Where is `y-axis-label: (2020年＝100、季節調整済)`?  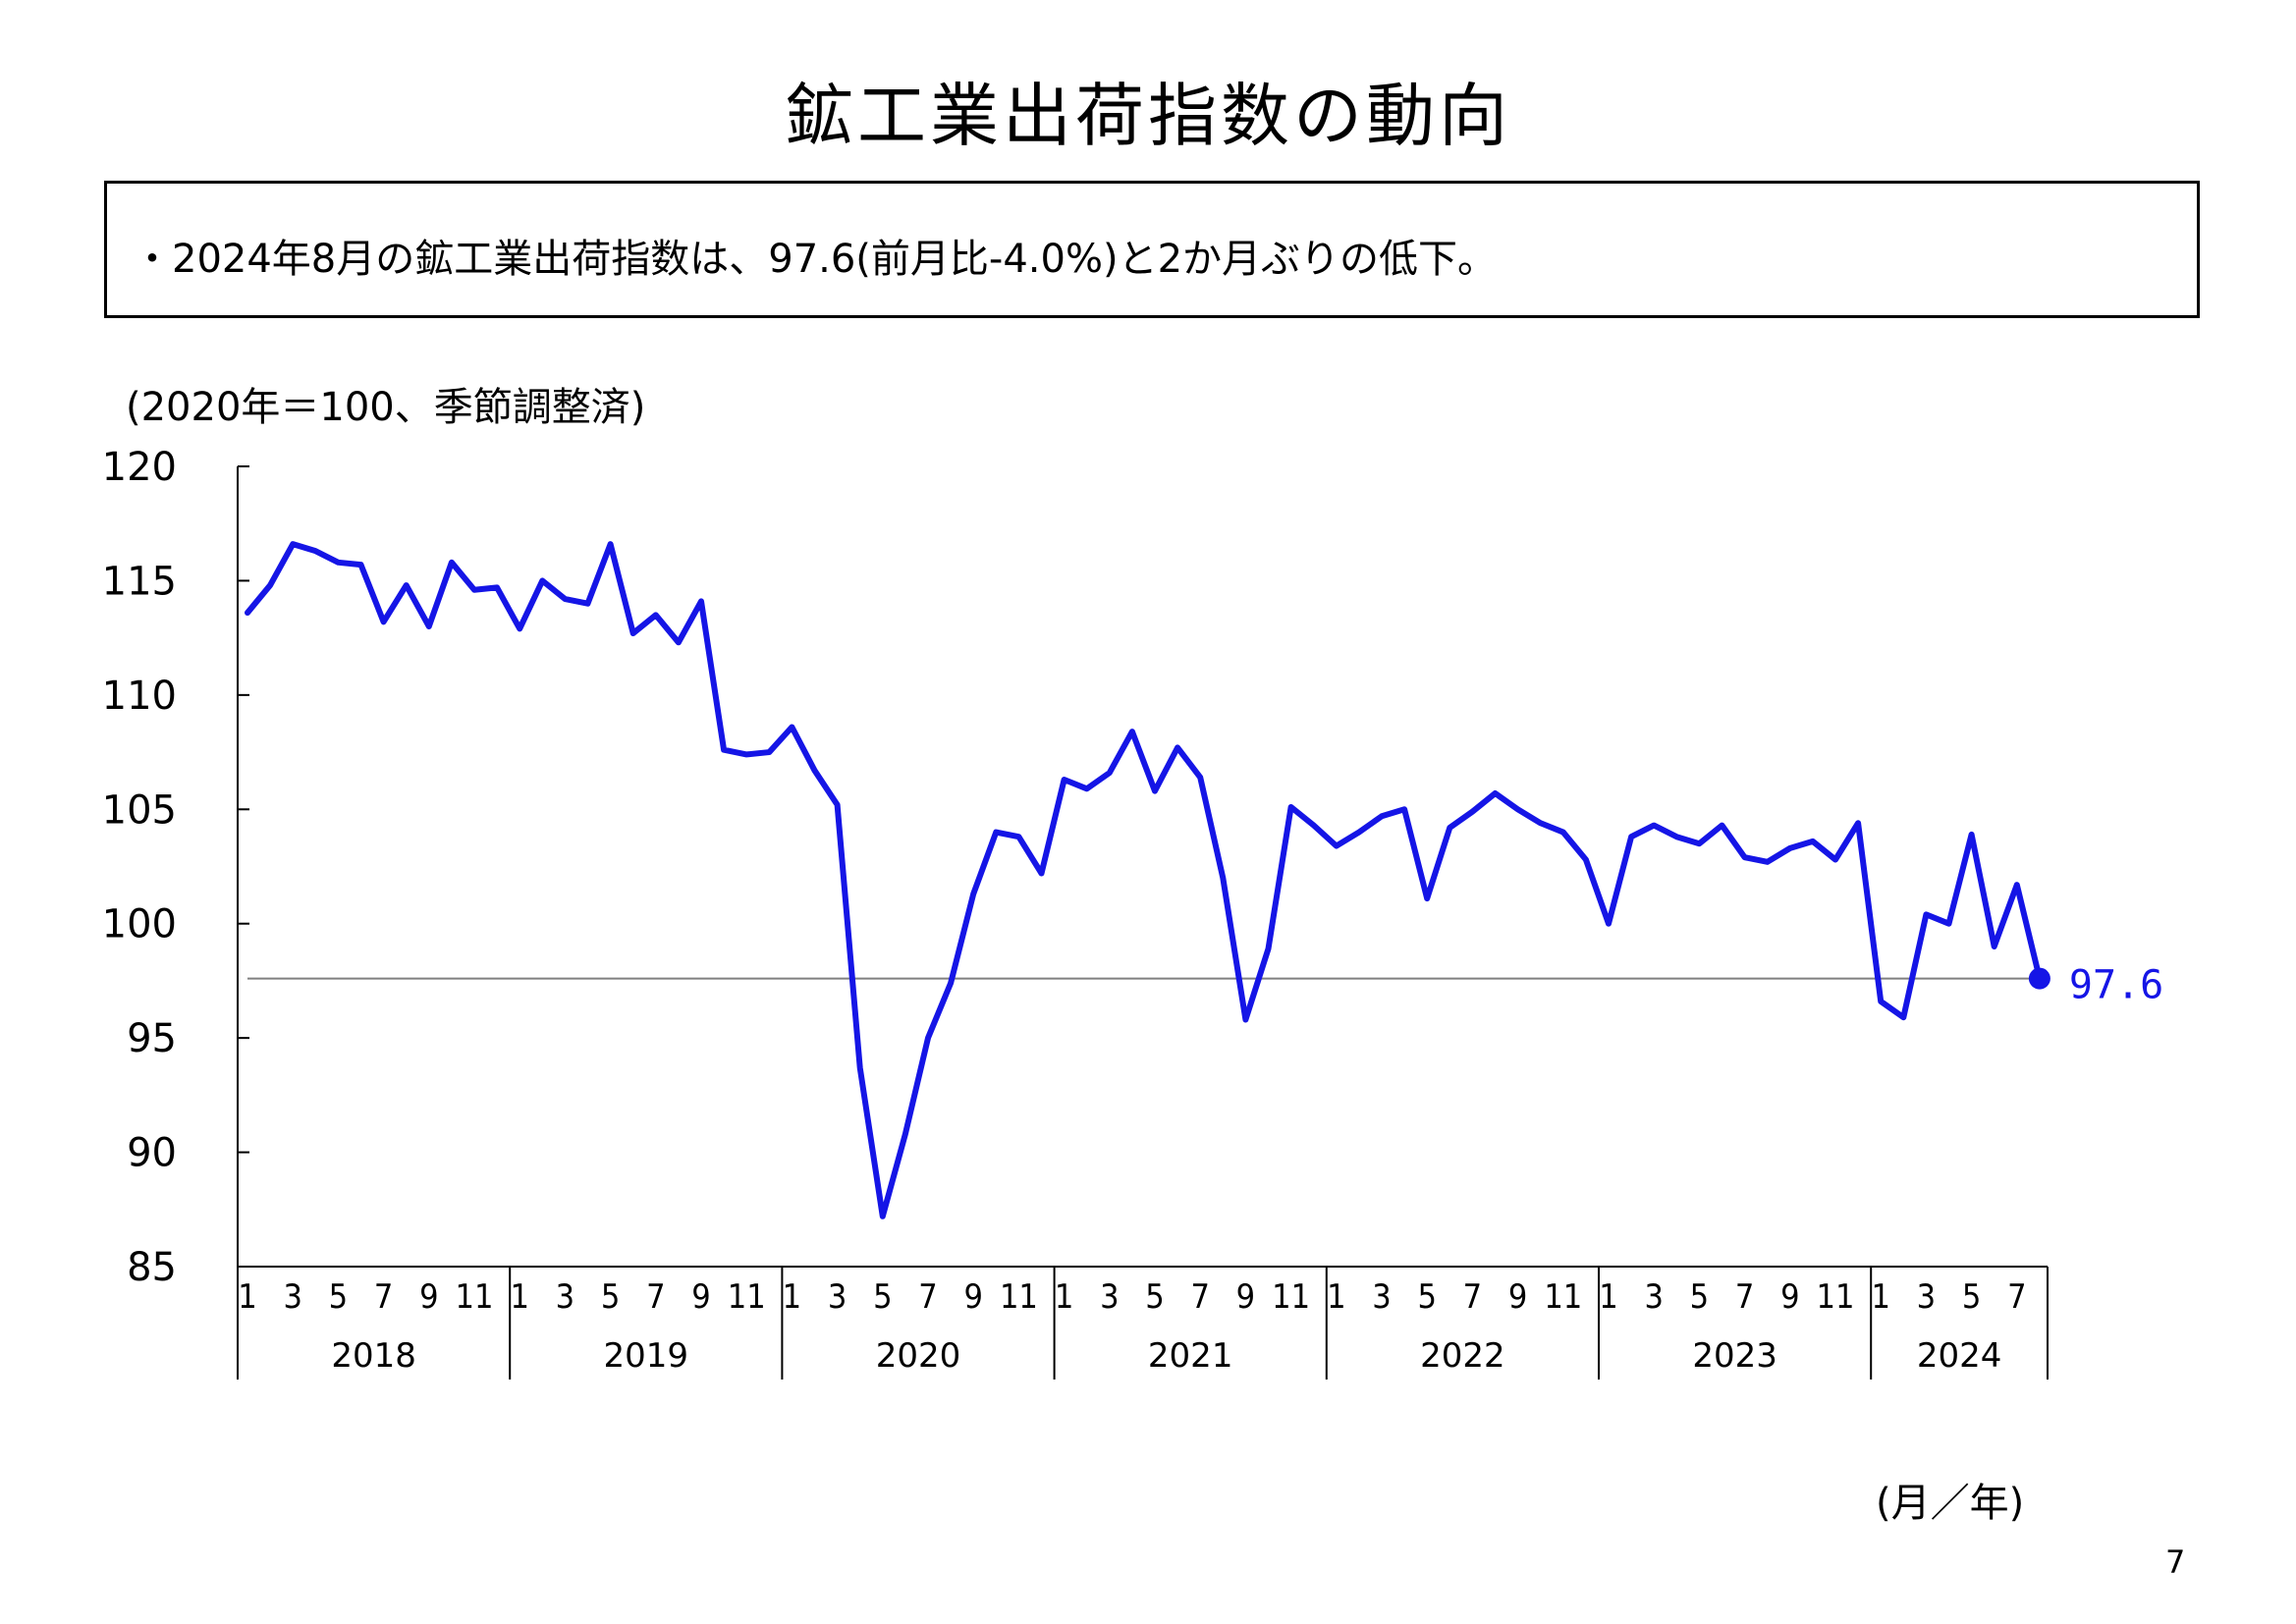 y-axis-label: (2020年＝100、季節調整済) is located at coordinates (385, 407).